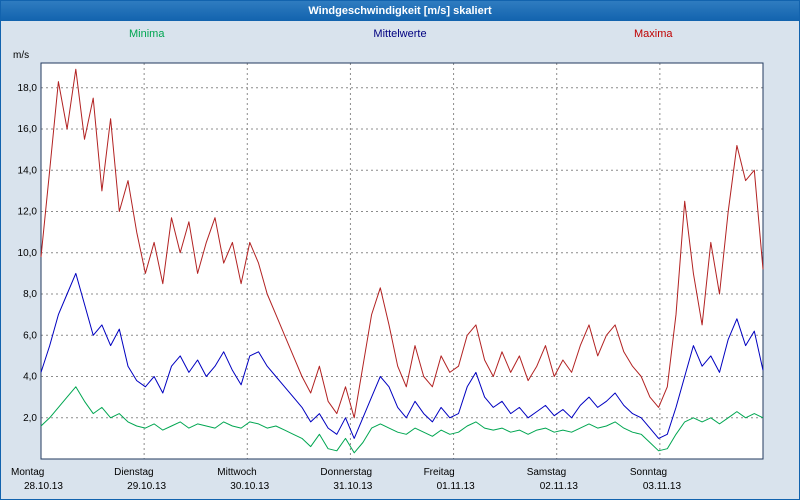  I want to click on y-tick-label: 14,0, so click(28, 170).